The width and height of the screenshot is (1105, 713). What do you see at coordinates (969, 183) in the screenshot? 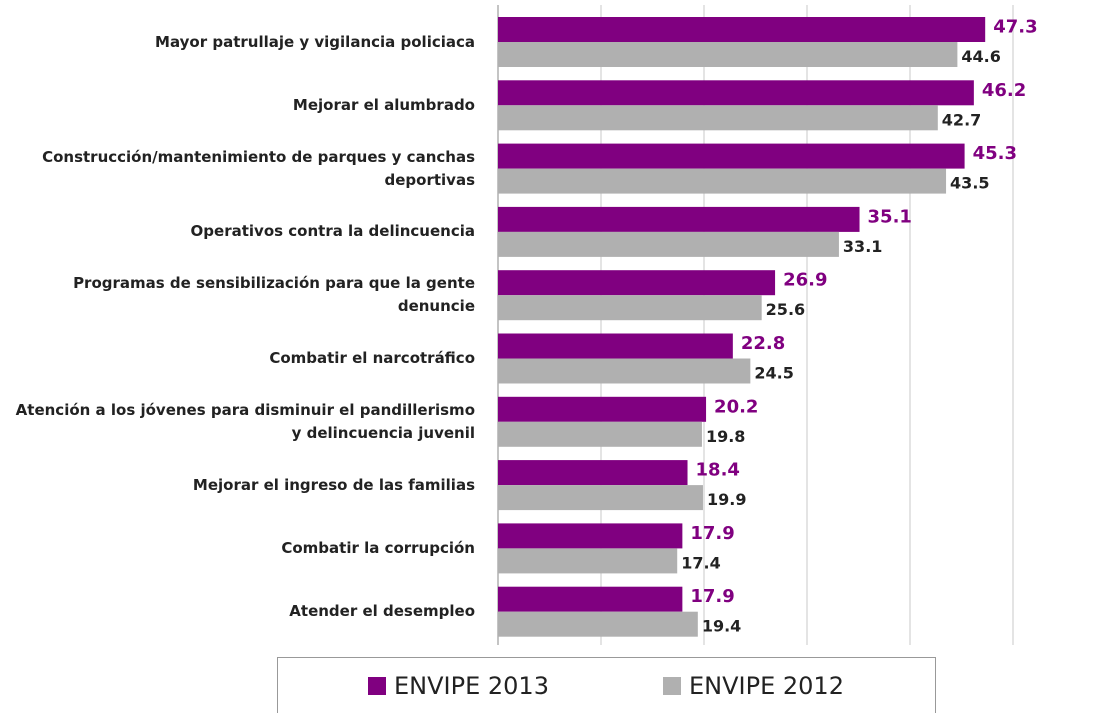
I see `value-label: 43.5` at bounding box center [969, 183].